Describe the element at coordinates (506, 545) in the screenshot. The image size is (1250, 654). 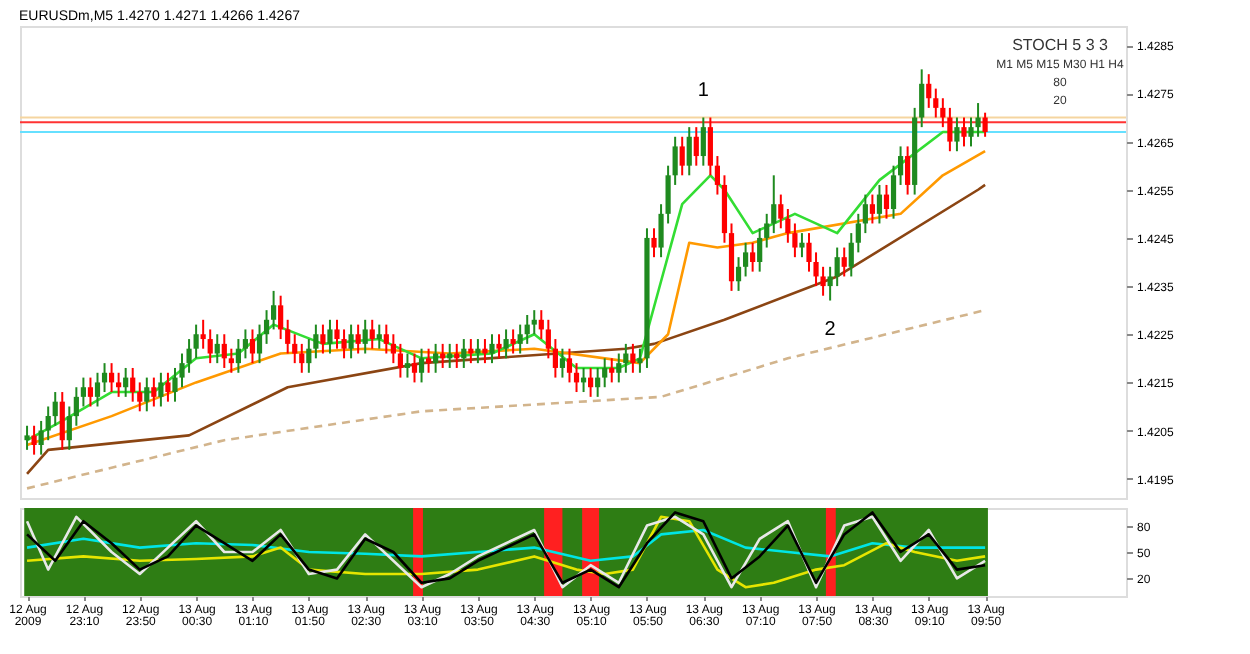
I see `line-series` at that location.